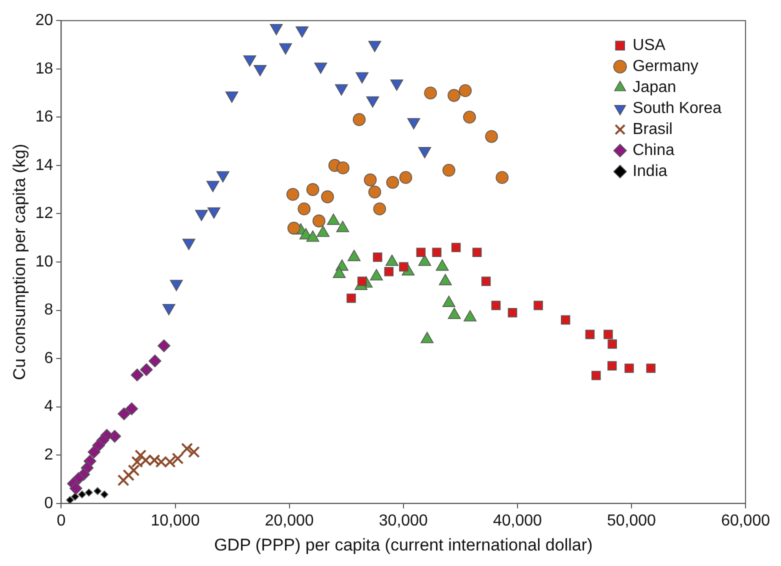 The width and height of the screenshot is (781, 566). Describe the element at coordinates (49, 455) in the screenshot. I see `y-tick-label: 2` at that location.